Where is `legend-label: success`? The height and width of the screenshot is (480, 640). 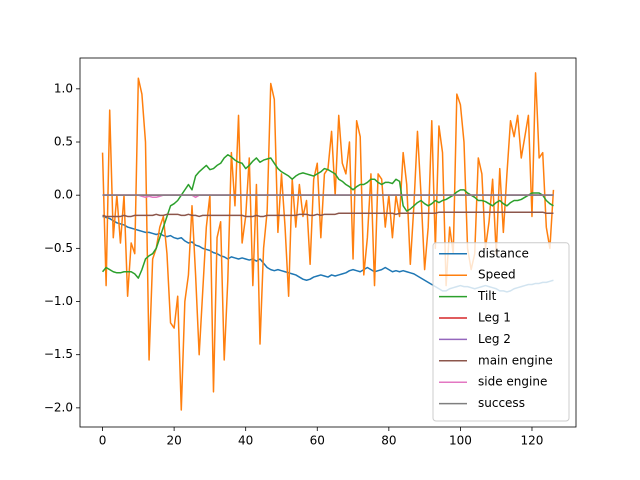
legend-label: success is located at coordinates (501, 403).